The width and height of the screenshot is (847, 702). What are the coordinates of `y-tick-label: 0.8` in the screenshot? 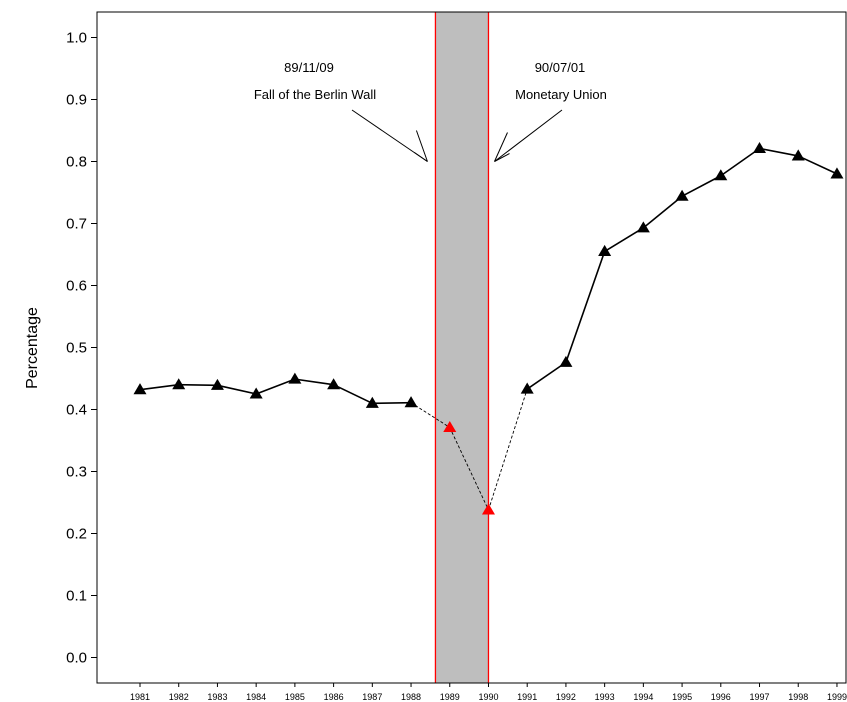 It's located at (76, 162).